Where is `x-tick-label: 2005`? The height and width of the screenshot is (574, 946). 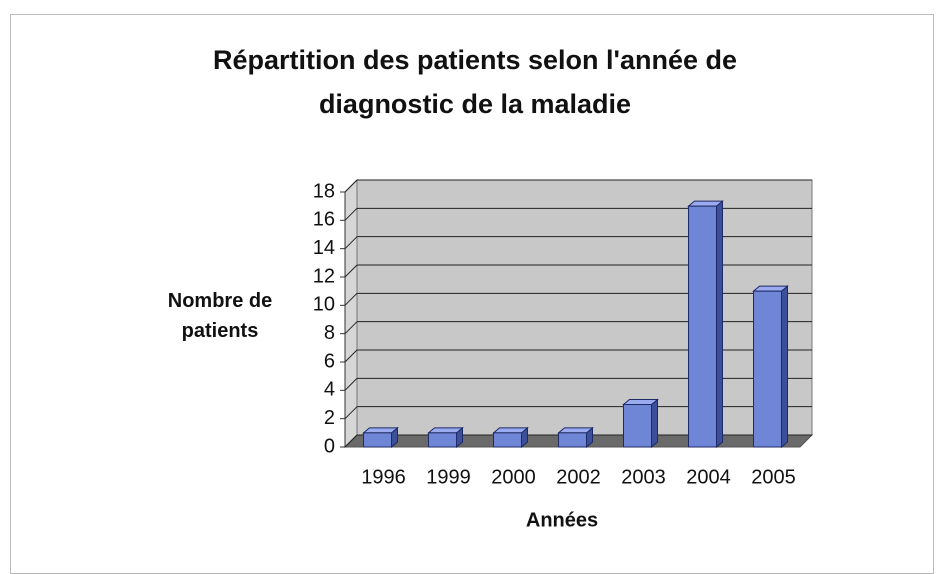
x-tick-label: 2005 is located at coordinates (773, 477).